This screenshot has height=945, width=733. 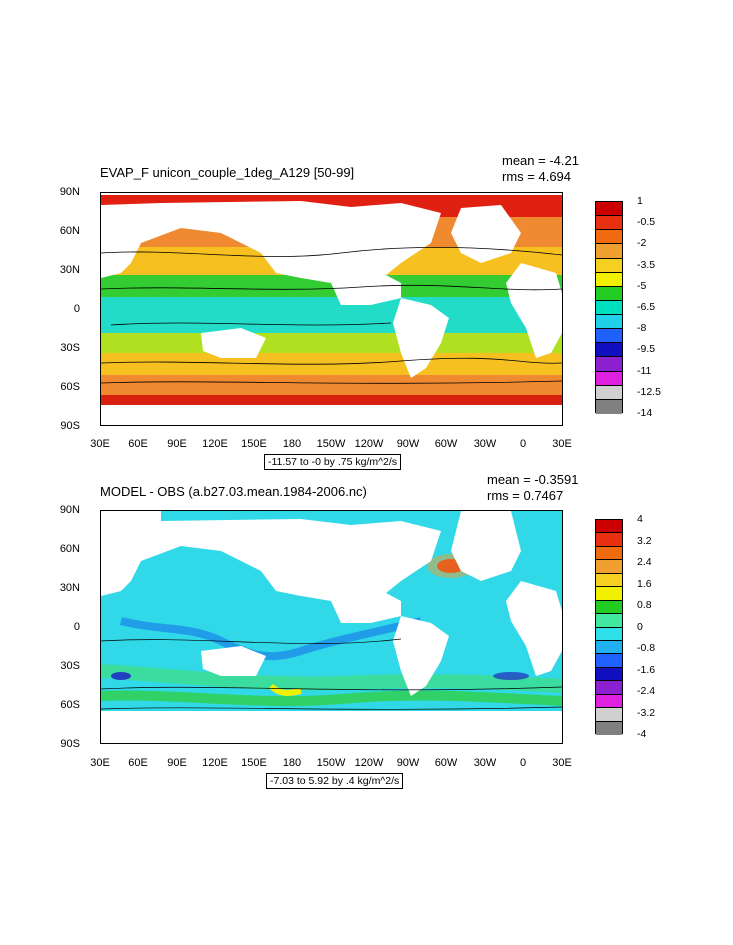 I want to click on colorbar-label: 2.4, so click(x=644, y=562).